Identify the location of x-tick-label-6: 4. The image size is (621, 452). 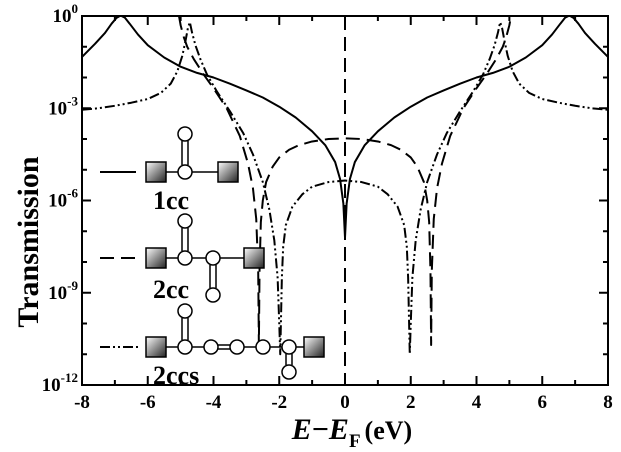
(477, 402).